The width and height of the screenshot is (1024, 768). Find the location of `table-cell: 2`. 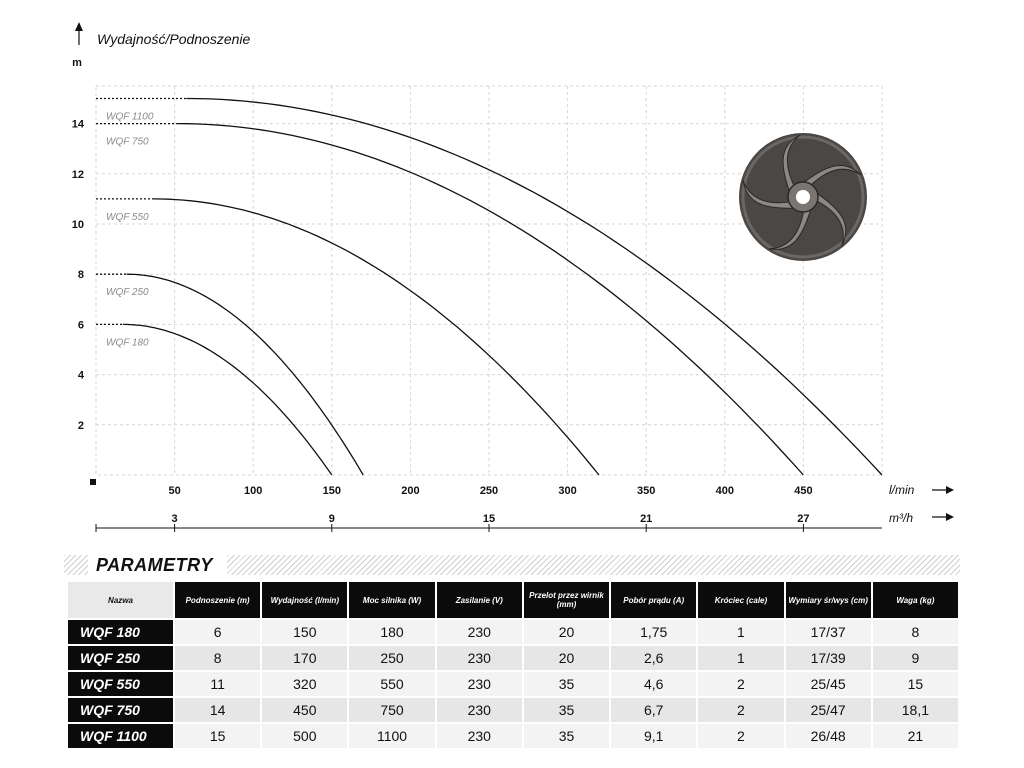

table-cell: 2 is located at coordinates (741, 736).